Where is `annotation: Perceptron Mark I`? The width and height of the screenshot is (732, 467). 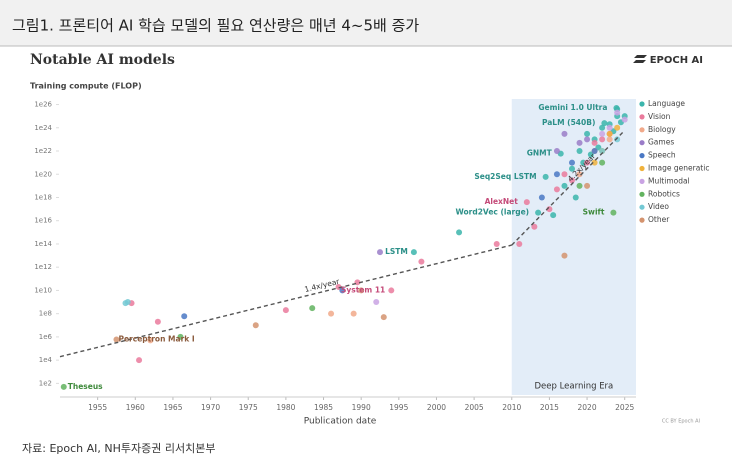 annotation: Perceptron Mark I is located at coordinates (156, 338).